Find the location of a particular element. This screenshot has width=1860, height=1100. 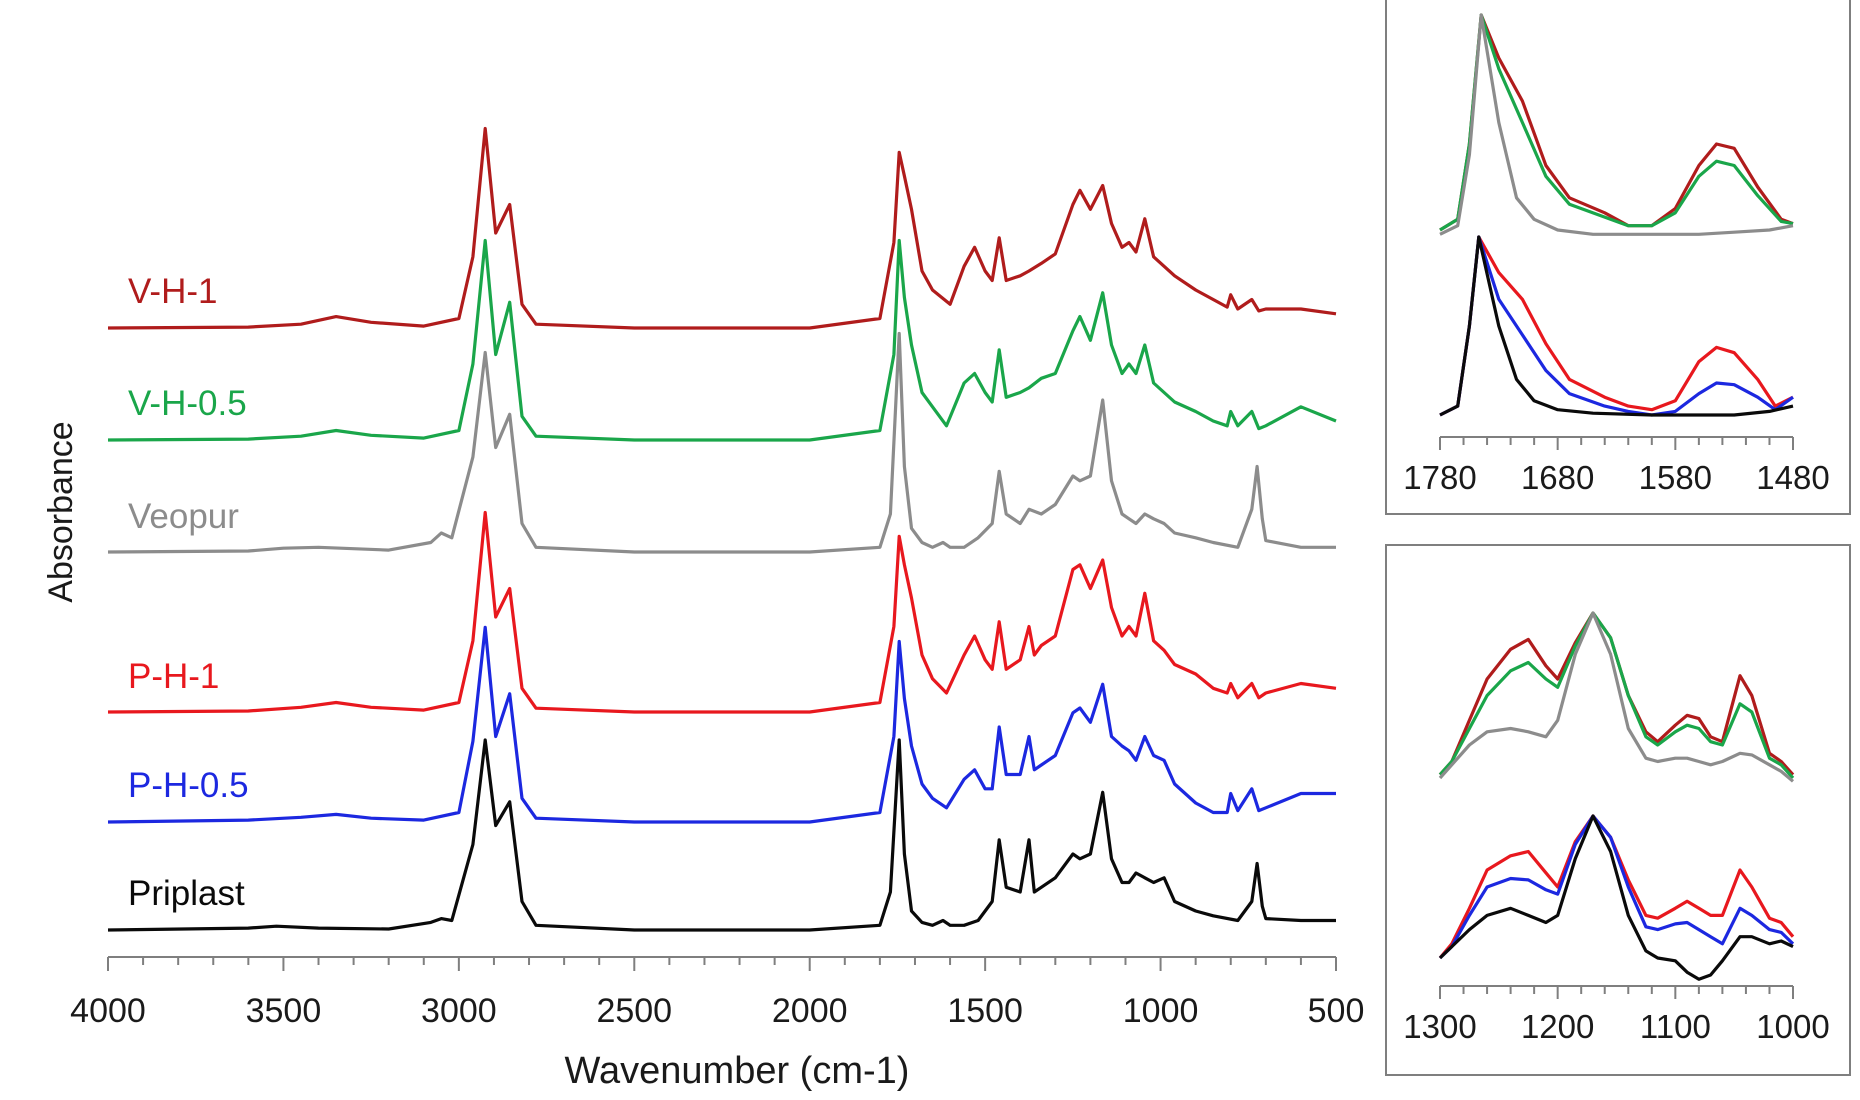

inset-fingerprint-line-g1-s1 is located at coordinates (1616, 887).